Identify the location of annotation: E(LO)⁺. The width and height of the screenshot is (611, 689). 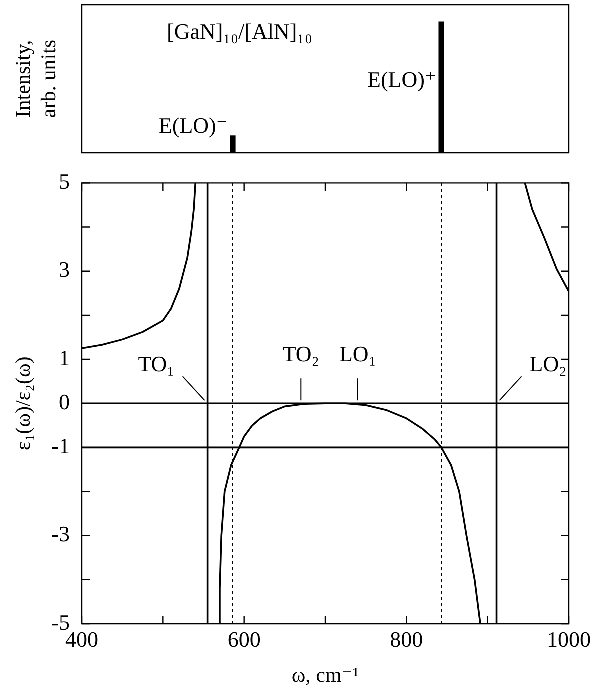
(402, 79).